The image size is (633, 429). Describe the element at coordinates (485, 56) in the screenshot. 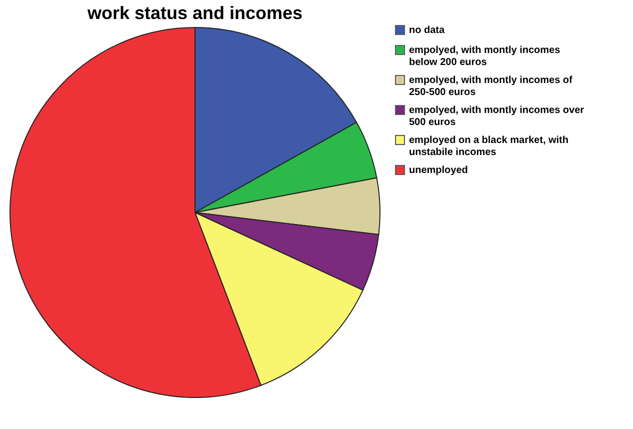

I see `legend-label: empolyed, with montly incomes below 200 euros` at that location.